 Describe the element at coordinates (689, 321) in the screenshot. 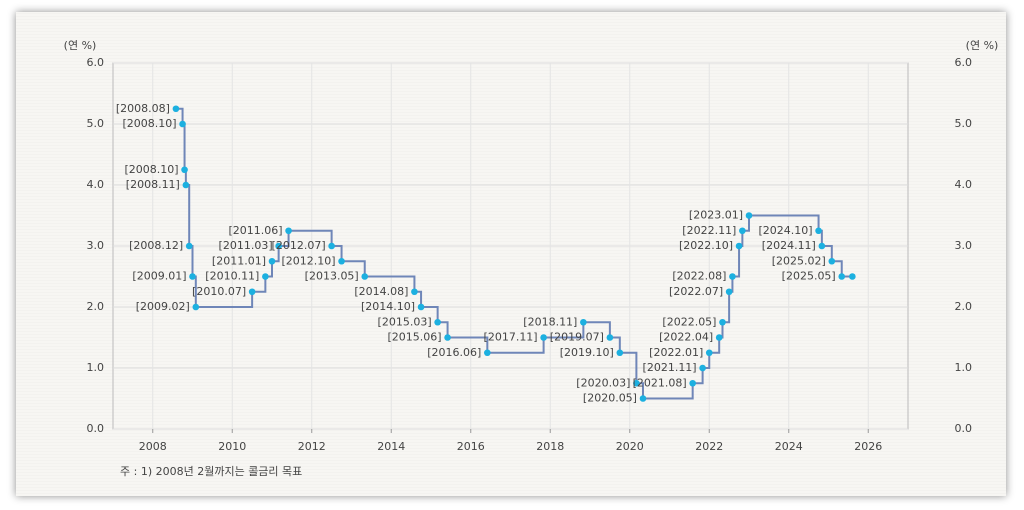

I see `point-label: [2022.05]` at that location.